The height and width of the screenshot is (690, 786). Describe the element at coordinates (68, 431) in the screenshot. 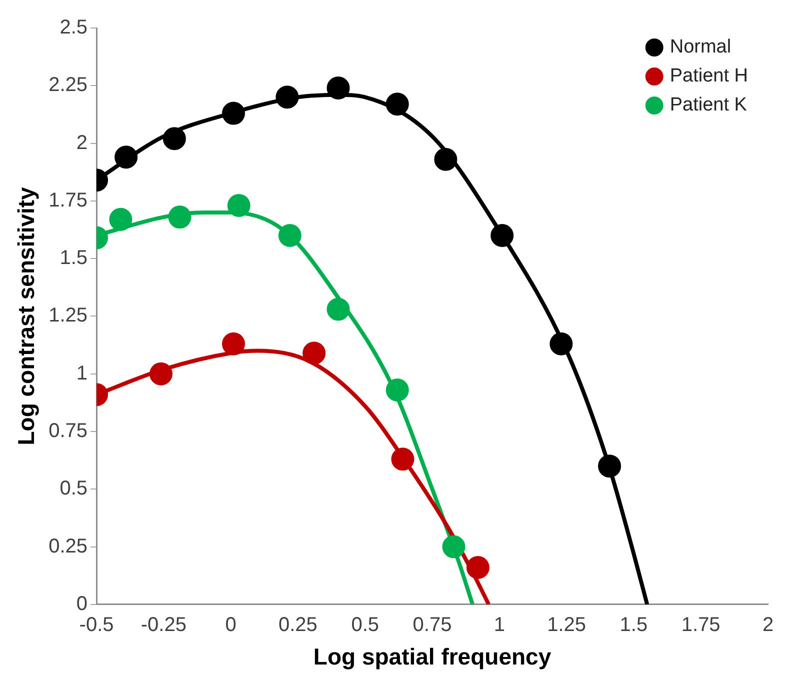

I see `y-tick-label: 0.75` at that location.